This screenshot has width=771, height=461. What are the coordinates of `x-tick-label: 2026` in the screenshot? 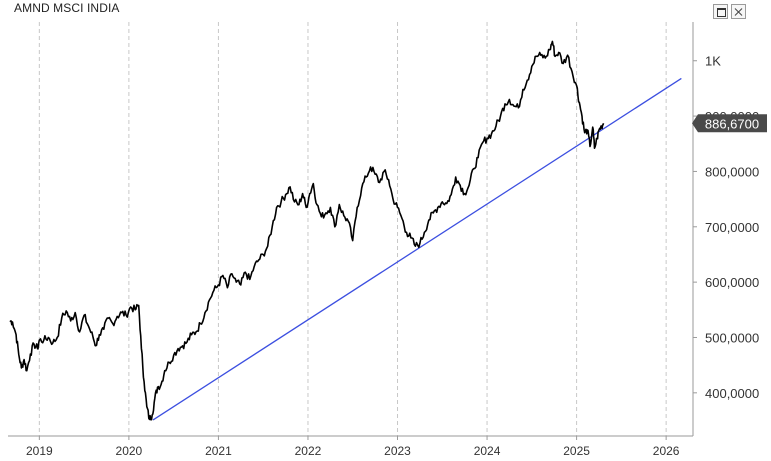 It's located at (666, 451).